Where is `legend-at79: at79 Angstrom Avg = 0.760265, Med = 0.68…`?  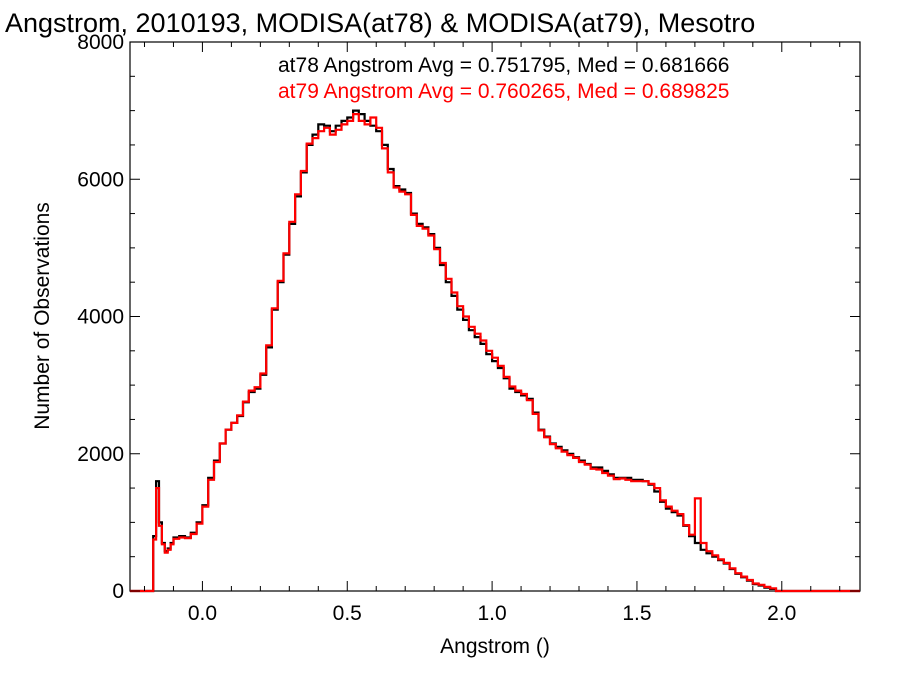 legend-at79: at79 Angstrom Avg = 0.760265, Med = 0.68… is located at coordinates (503, 91).